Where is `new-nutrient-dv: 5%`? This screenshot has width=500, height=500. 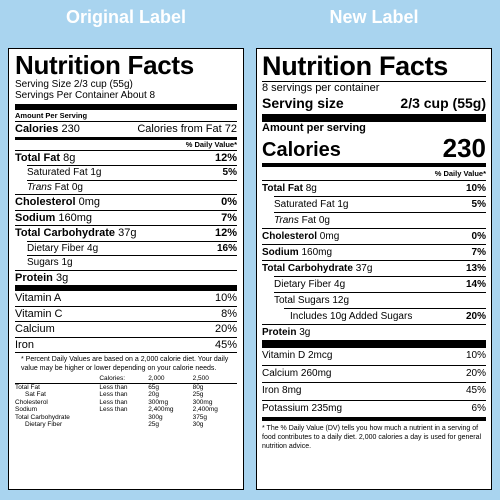
new-nutrient-dv: 5% is located at coordinates (478, 204).